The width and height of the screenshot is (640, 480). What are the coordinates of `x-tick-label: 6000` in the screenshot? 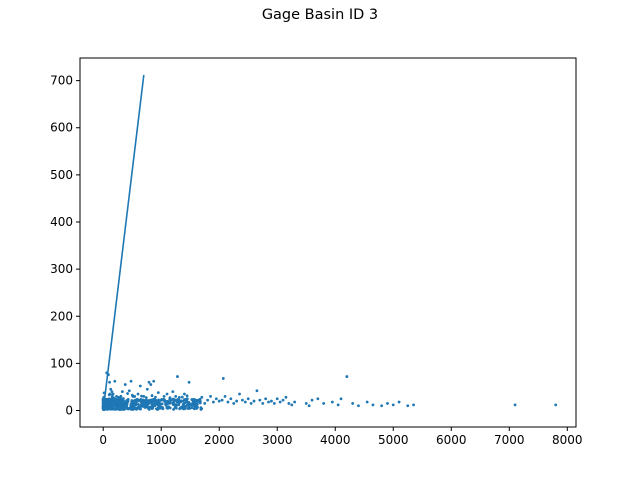 It's located at (451, 440).